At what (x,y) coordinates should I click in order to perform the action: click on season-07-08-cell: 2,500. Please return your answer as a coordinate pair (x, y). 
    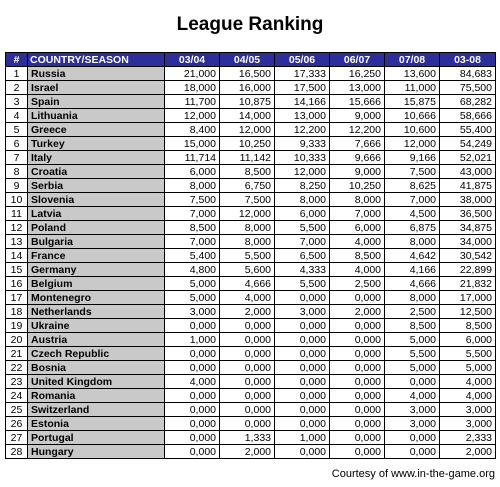
    Looking at the image, I should click on (412, 311).